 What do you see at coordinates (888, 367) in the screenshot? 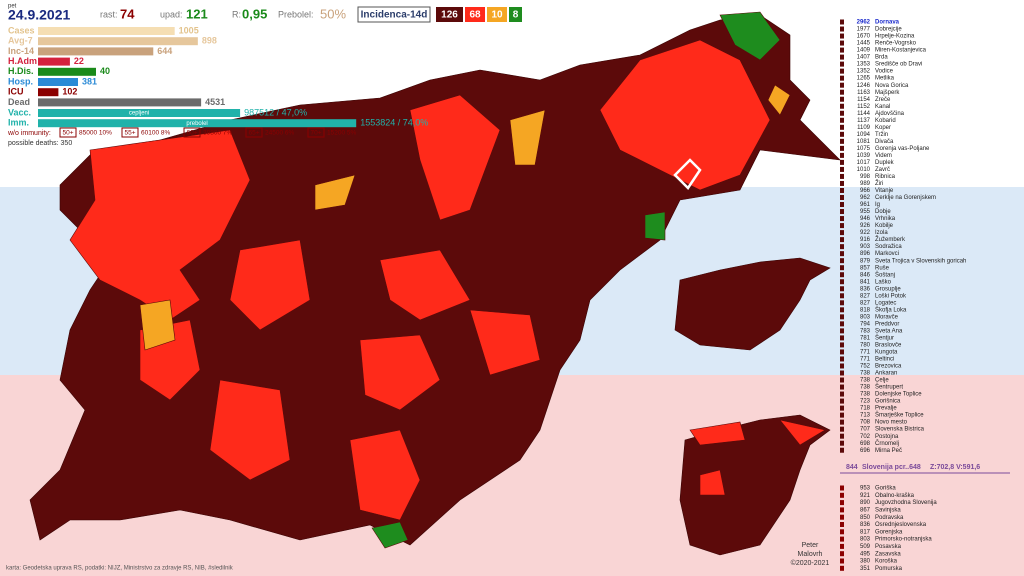
I see `name: Brezovica` at bounding box center [888, 367].